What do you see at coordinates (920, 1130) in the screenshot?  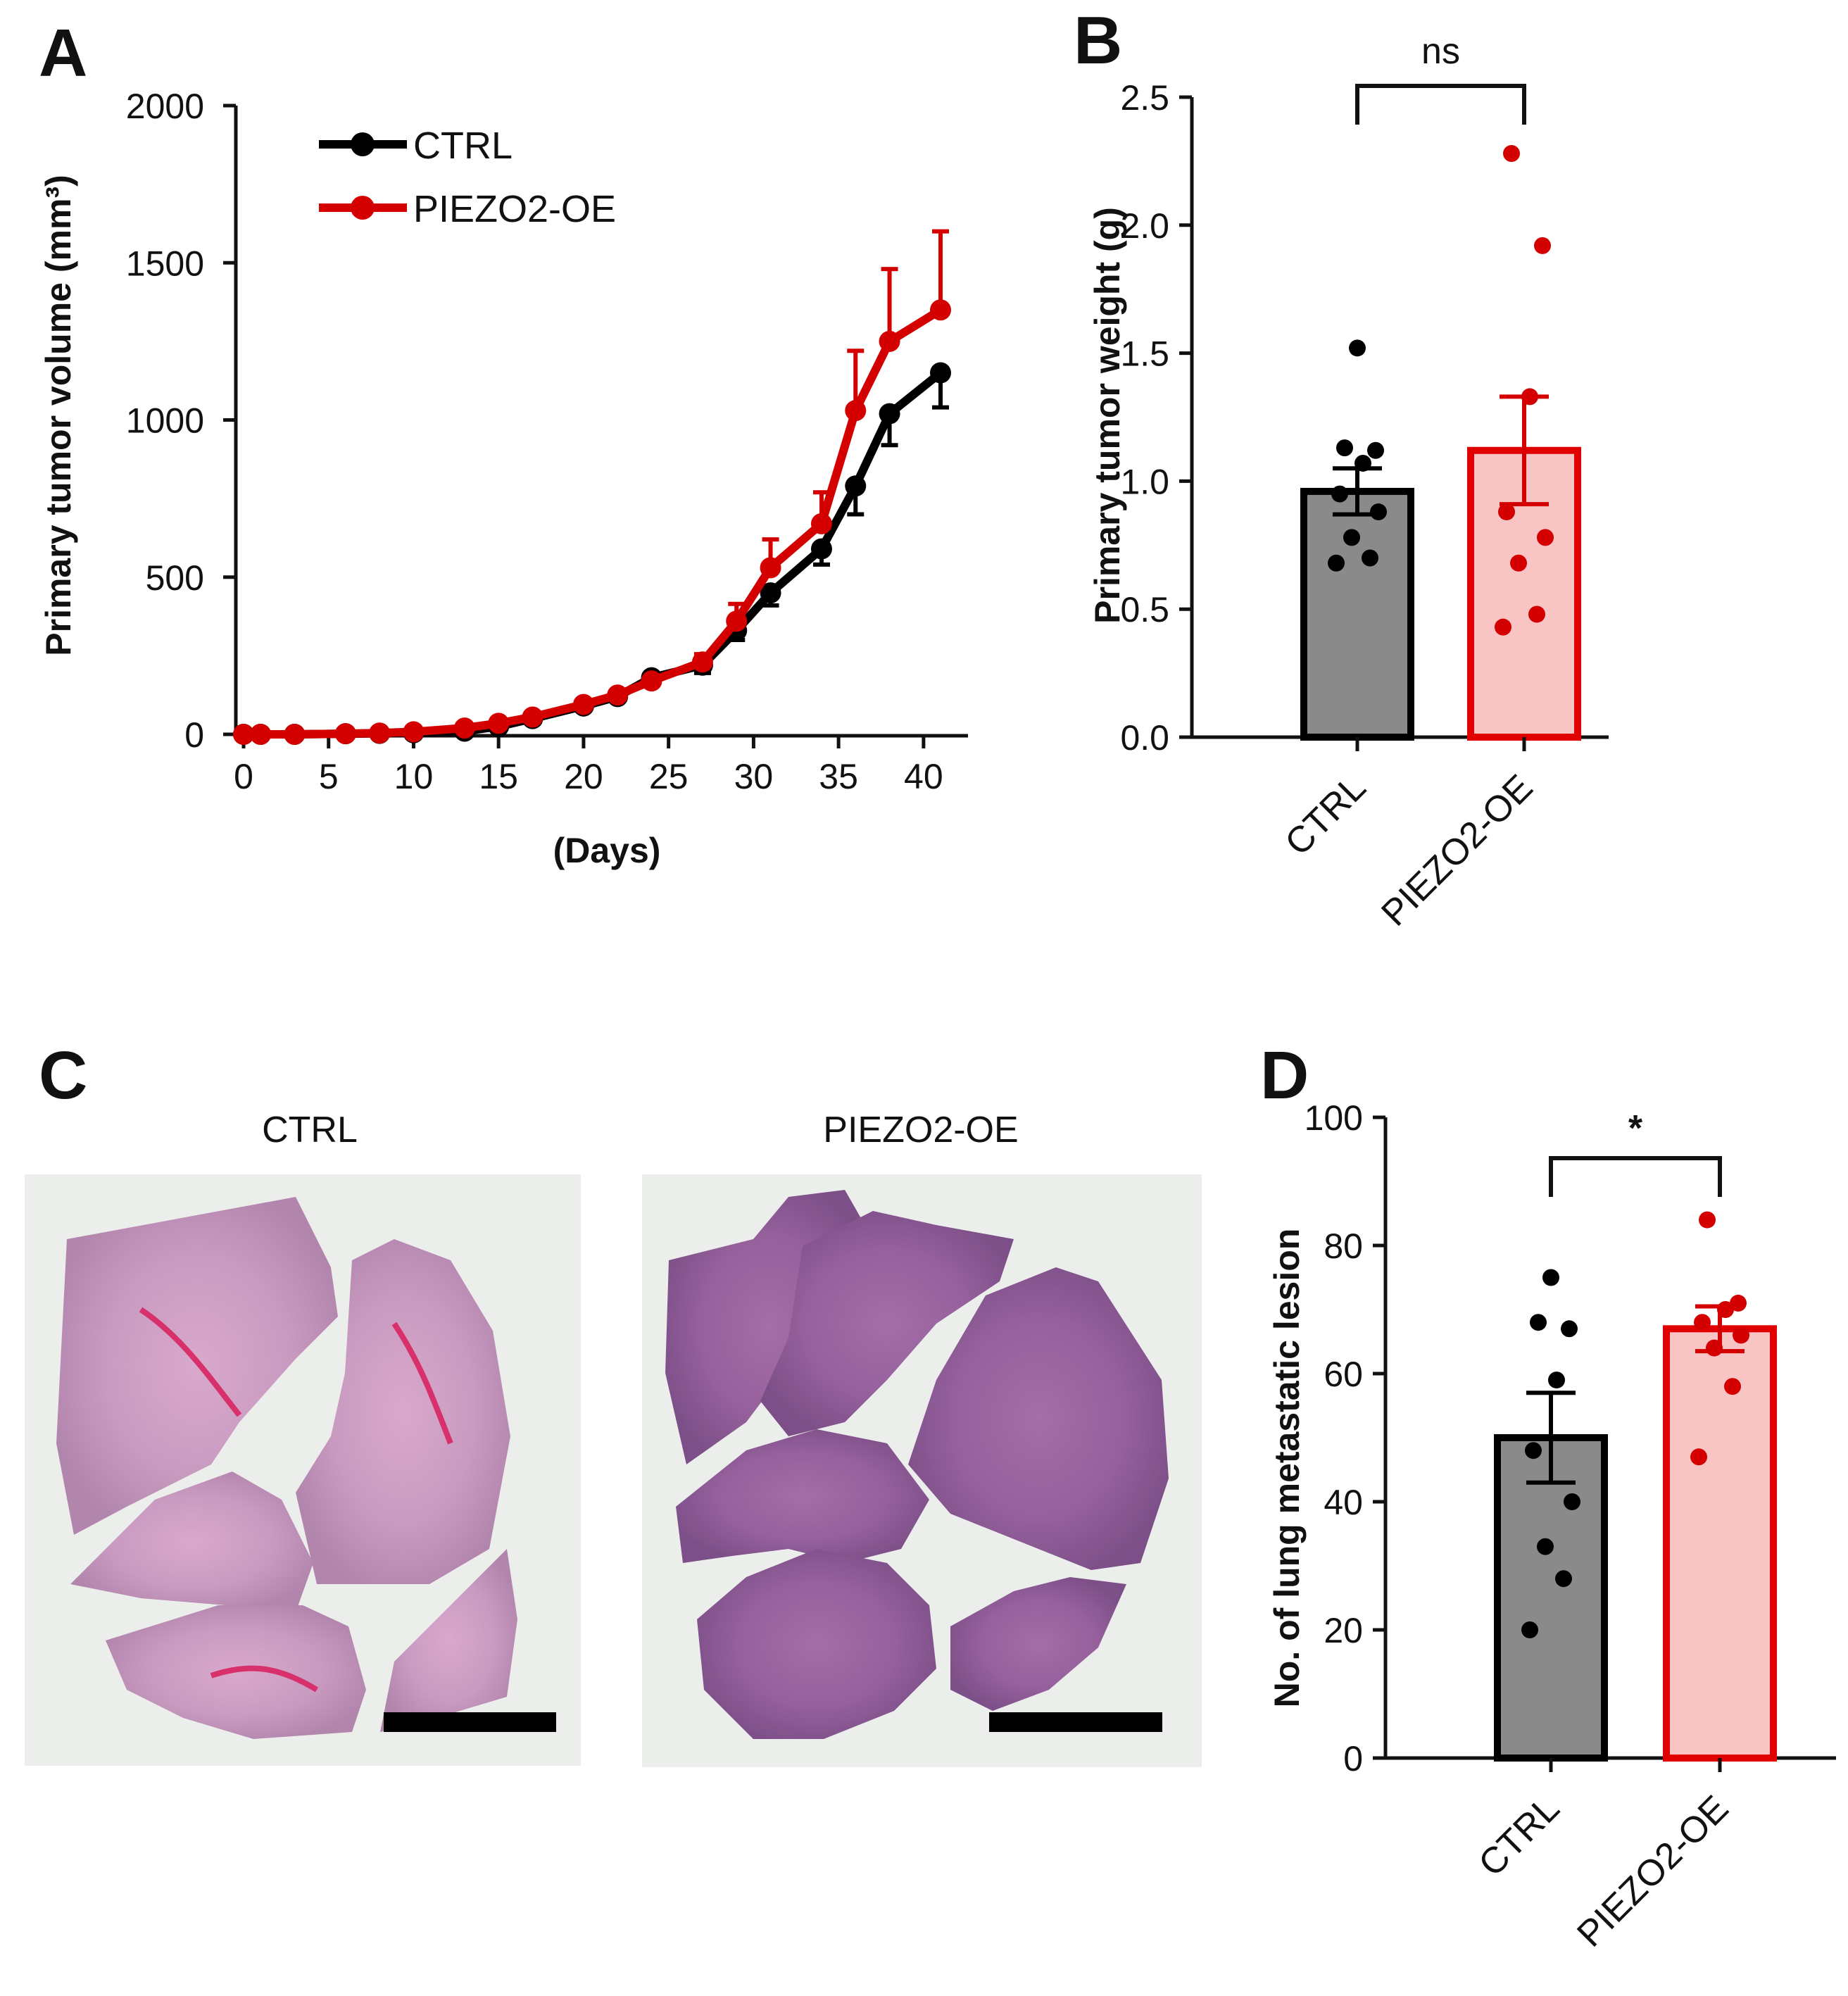 I see `panel-c-title-oe: PIEZO2-OE` at bounding box center [920, 1130].